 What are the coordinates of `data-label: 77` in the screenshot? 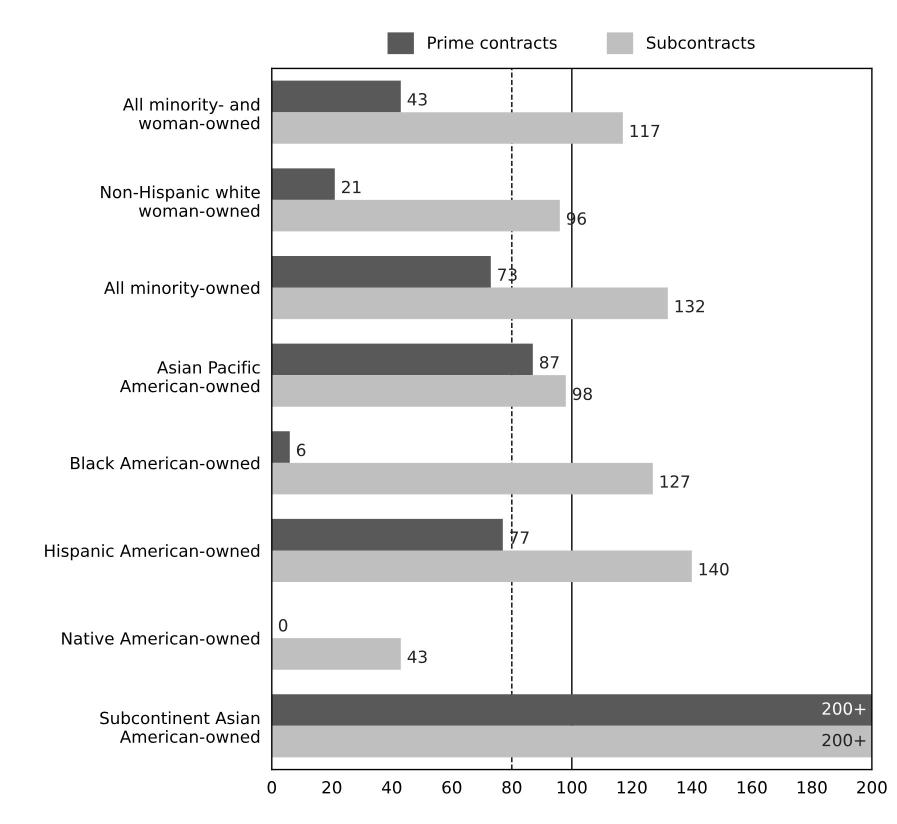 It's located at (519, 538).